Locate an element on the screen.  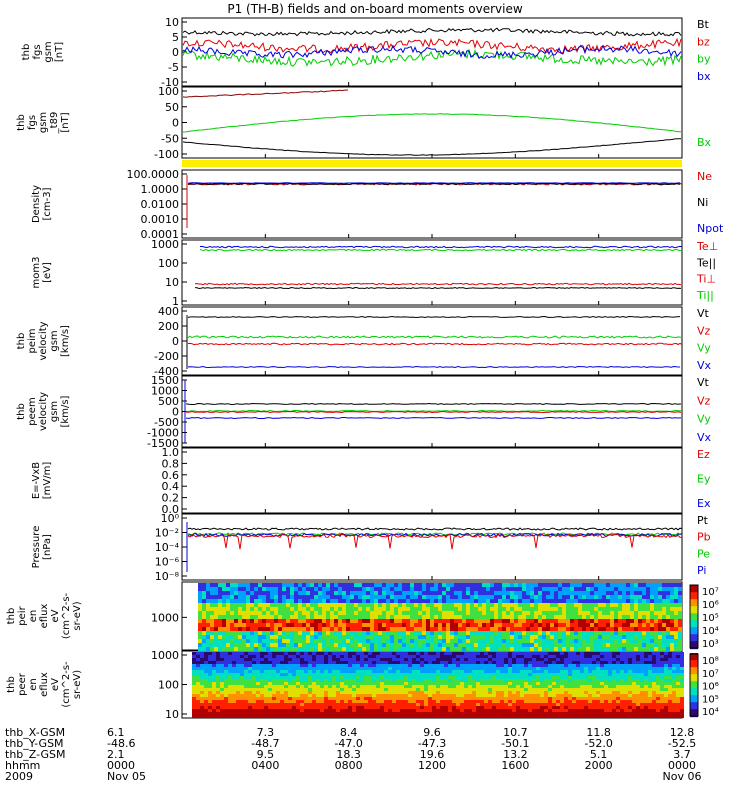
legend-vx-label: Vx is located at coordinates (704, 437).